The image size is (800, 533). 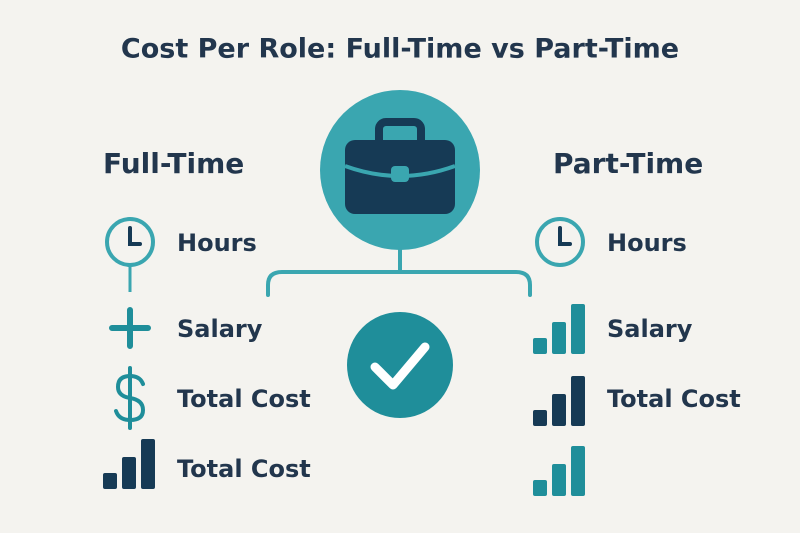 I want to click on title: Cost Per Role: Full-Time vs Part-Time, so click(x=400, y=49).